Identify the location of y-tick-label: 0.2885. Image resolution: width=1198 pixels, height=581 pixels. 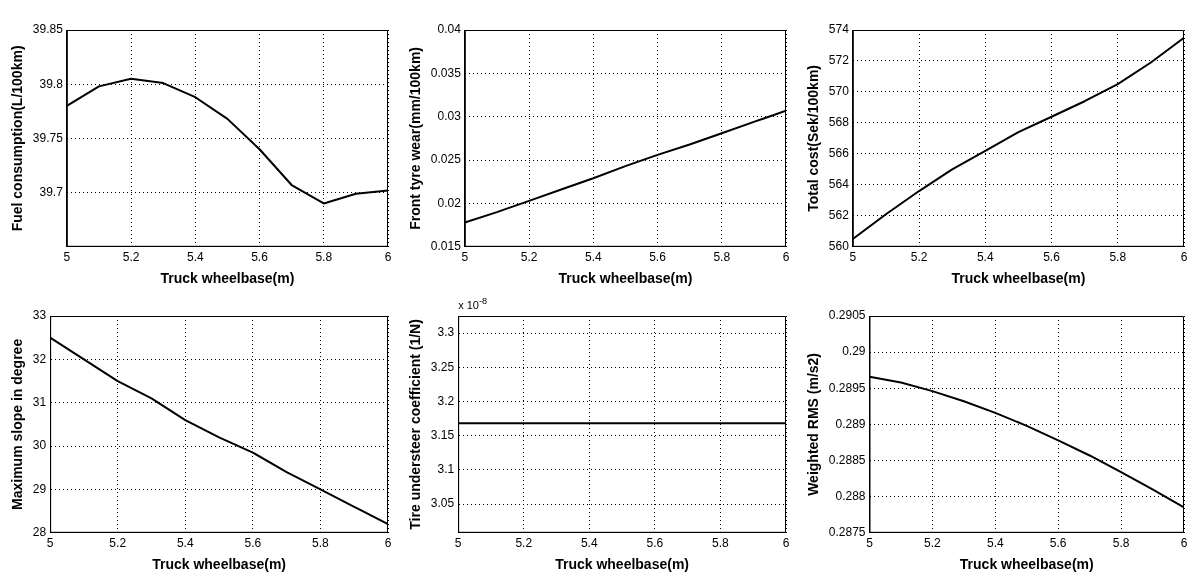
(847, 459).